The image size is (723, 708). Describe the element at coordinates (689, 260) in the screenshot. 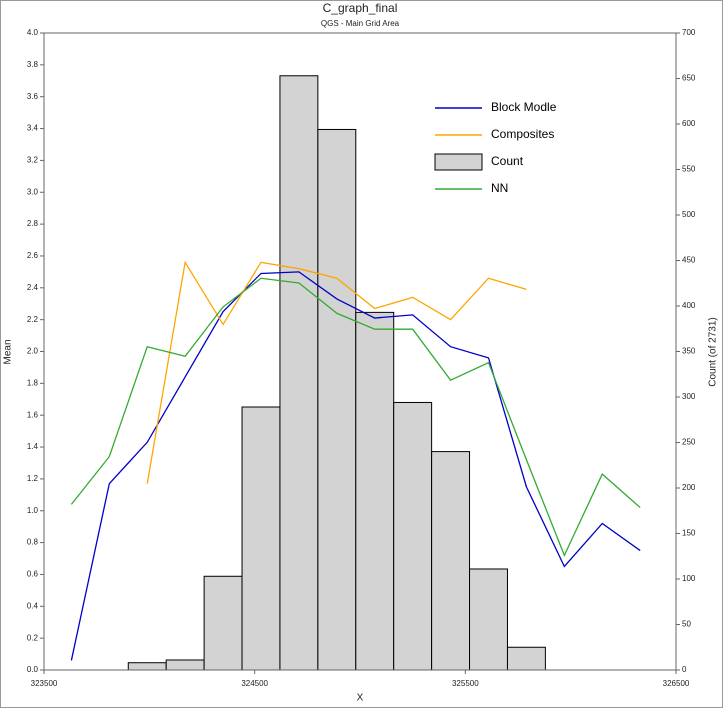

I see `y2-tick-label: 450` at that location.